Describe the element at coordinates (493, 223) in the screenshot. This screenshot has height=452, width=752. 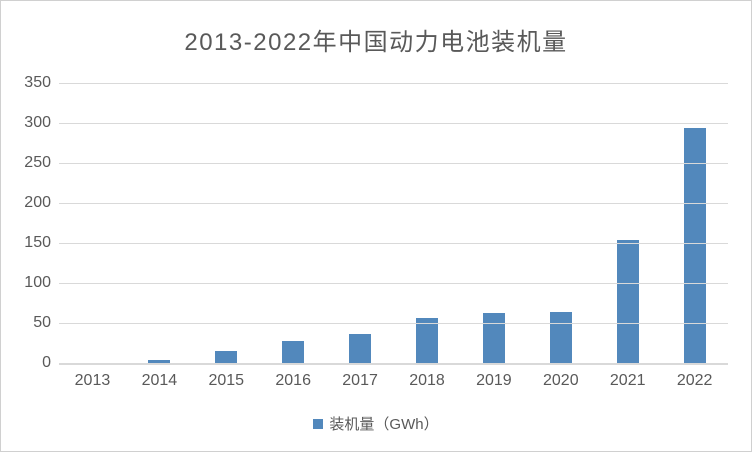
I see `bar-slot-2019` at that location.